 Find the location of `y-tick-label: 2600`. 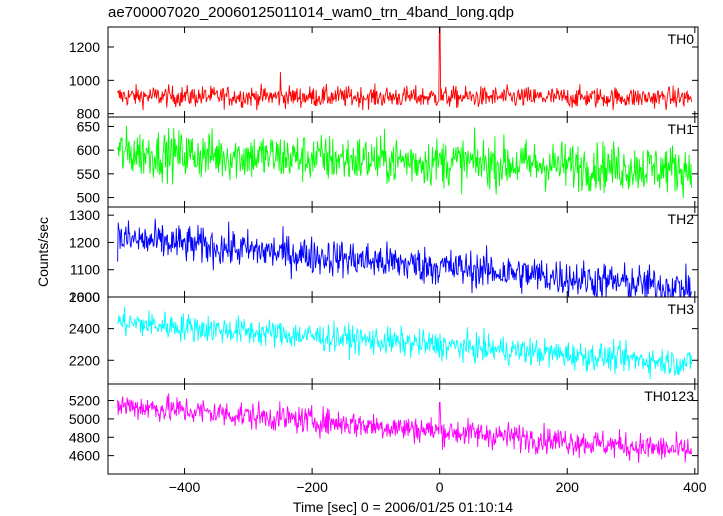

y-tick-label: 2600 is located at coordinates (84, 297).